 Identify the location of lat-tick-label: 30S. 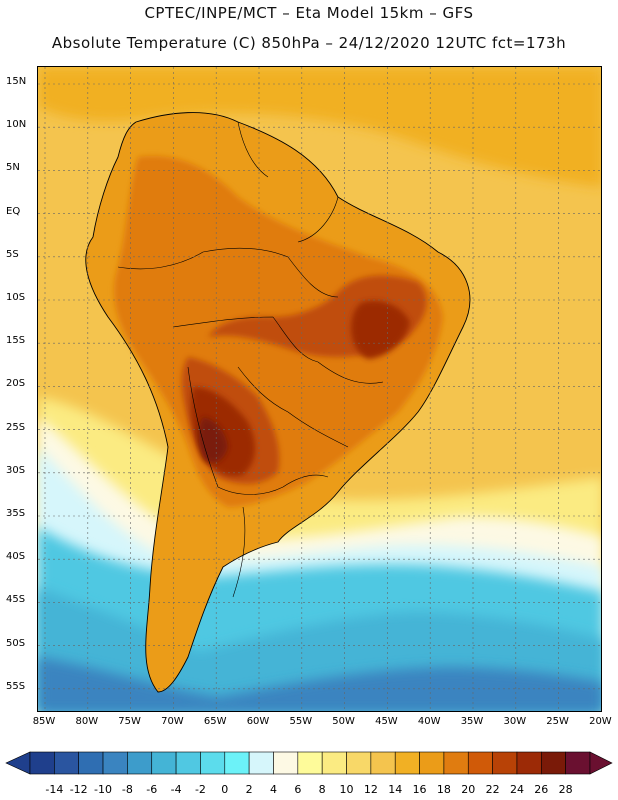
(16, 470).